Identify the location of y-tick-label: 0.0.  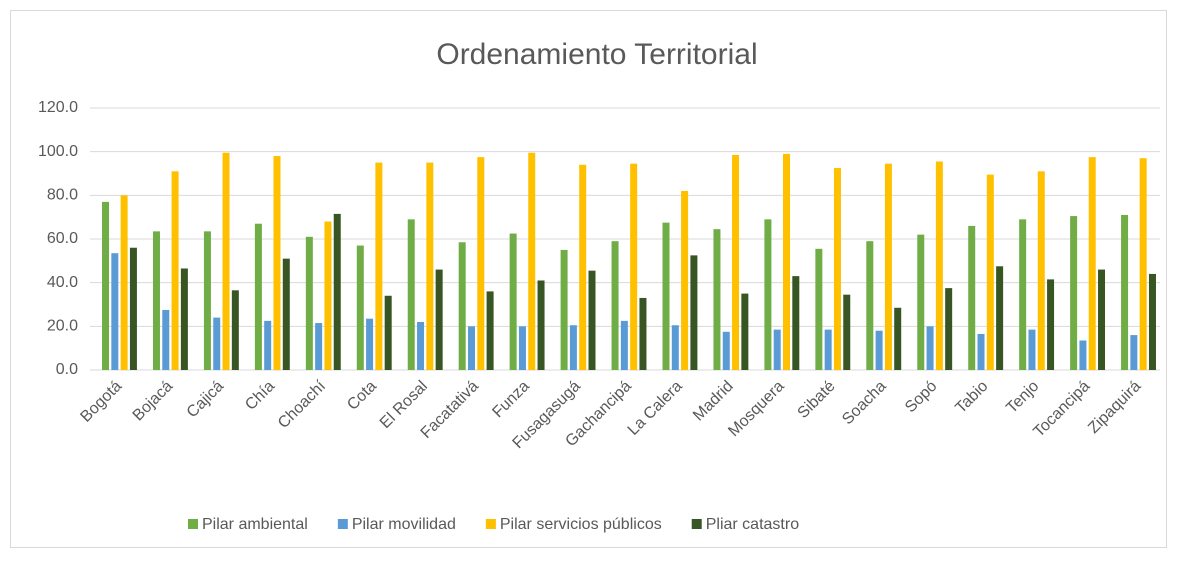
(67, 369).